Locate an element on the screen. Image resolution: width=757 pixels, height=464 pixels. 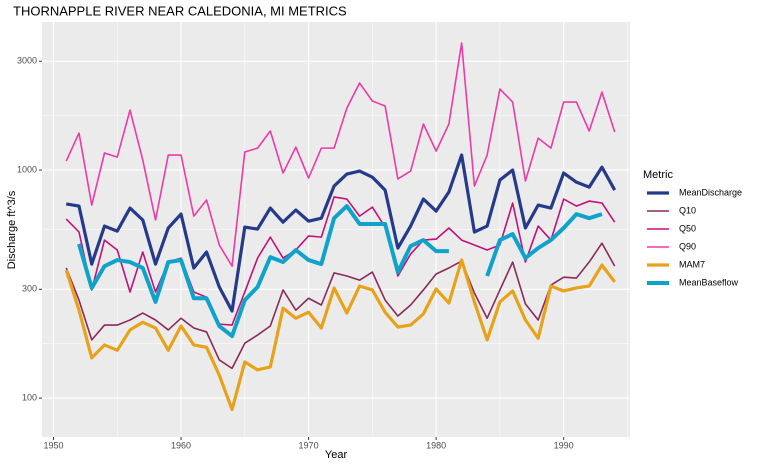
legend-label: MAM7 is located at coordinates (692, 264).